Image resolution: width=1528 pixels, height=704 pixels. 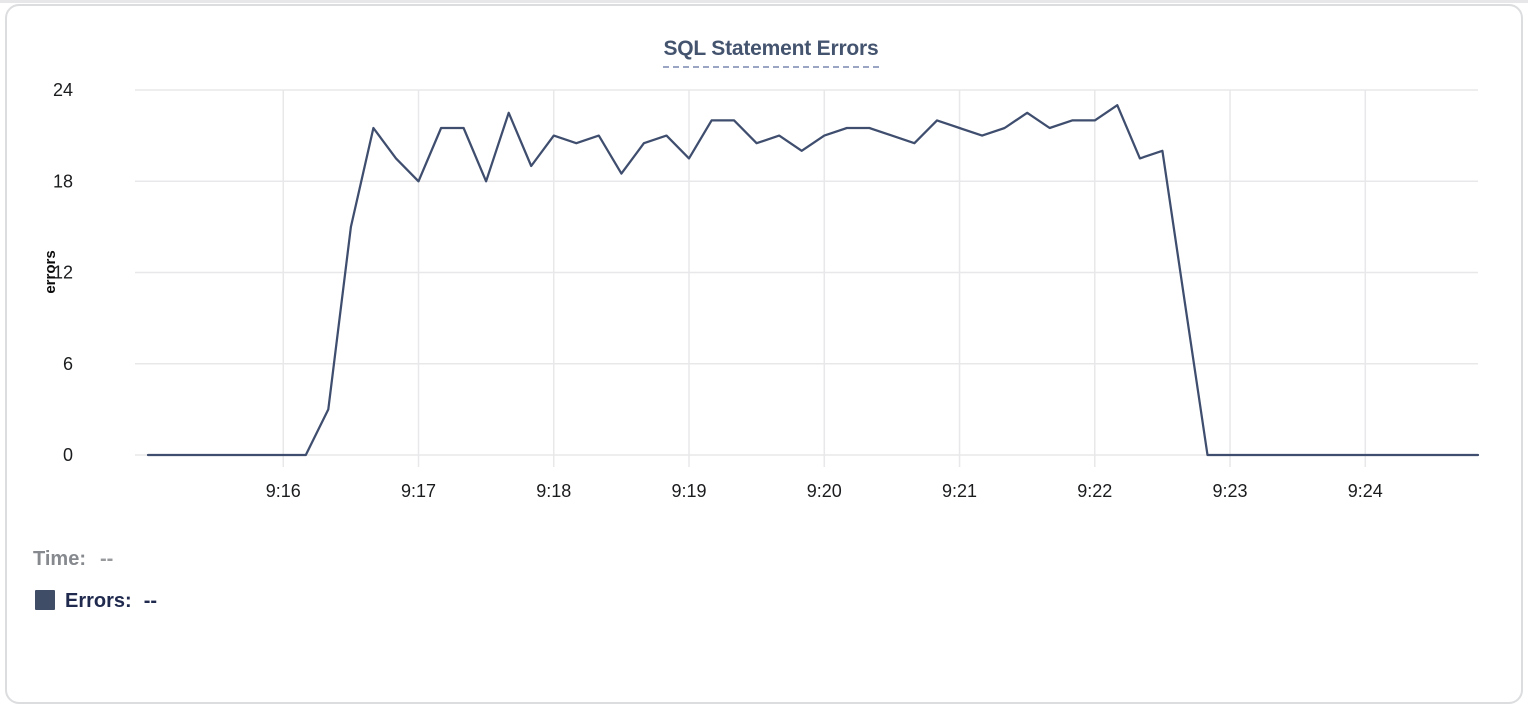 I want to click on x-tick-label: 9:23, so click(x=1230, y=491).